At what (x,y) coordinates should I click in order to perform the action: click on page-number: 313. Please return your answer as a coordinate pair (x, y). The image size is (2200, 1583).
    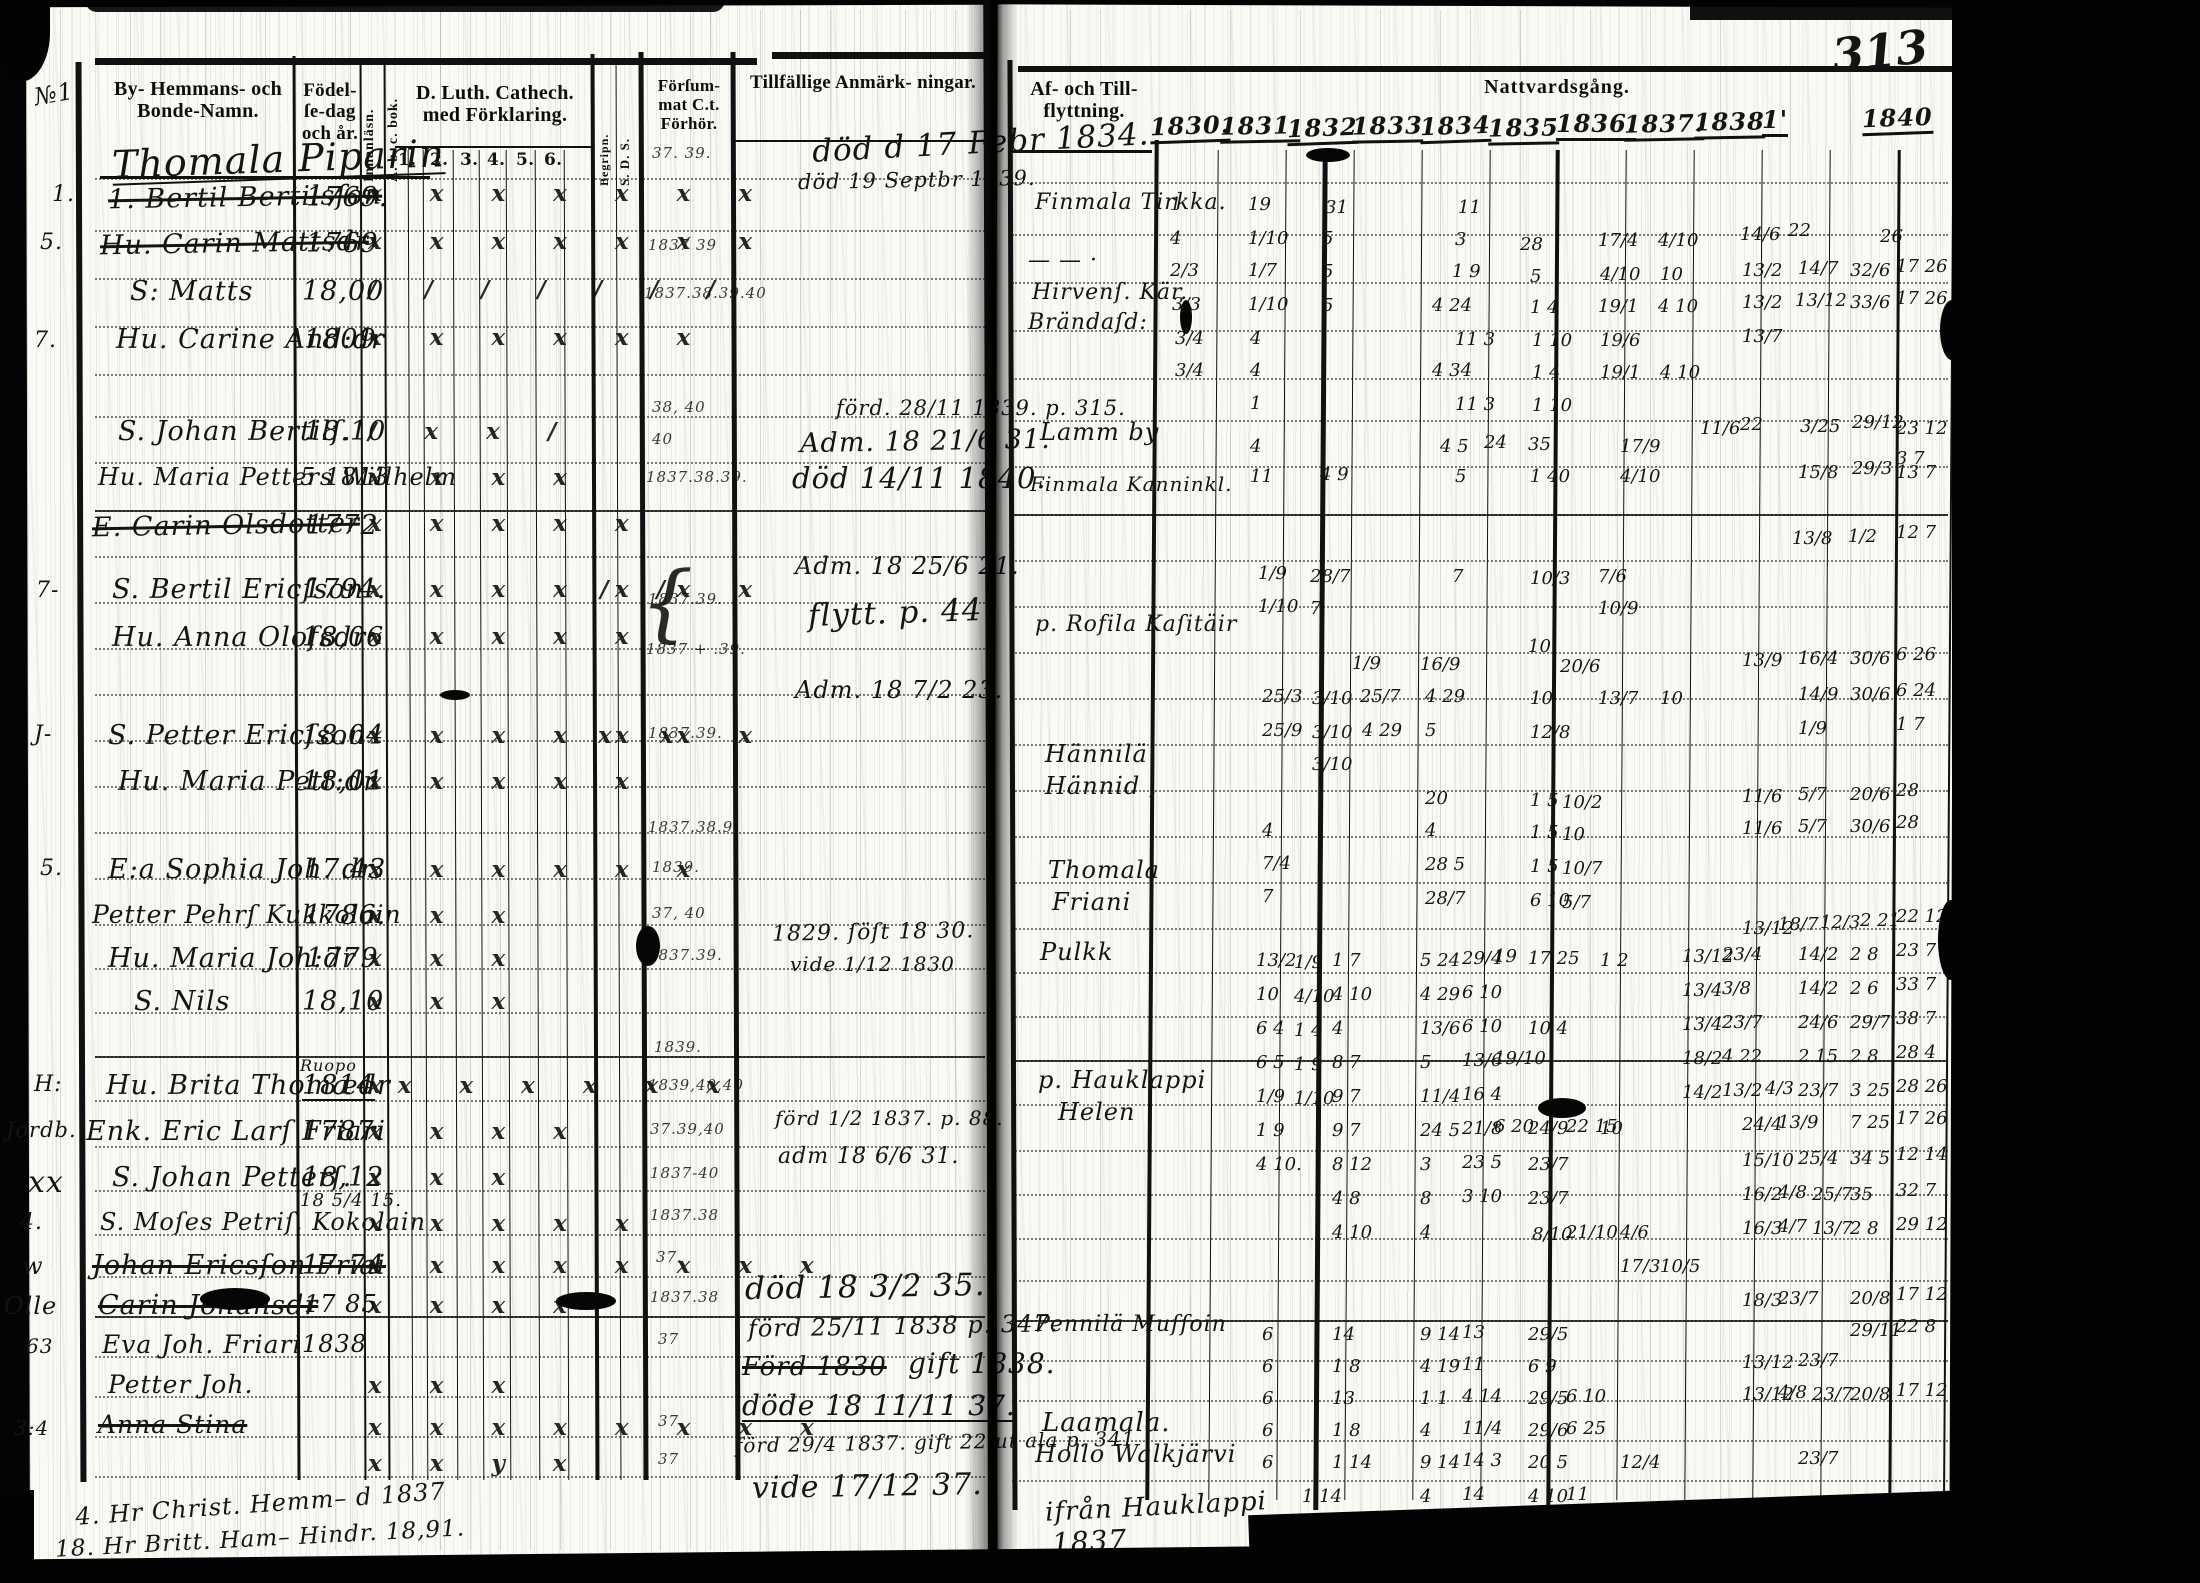
    Looking at the image, I should click on (1880, 51).